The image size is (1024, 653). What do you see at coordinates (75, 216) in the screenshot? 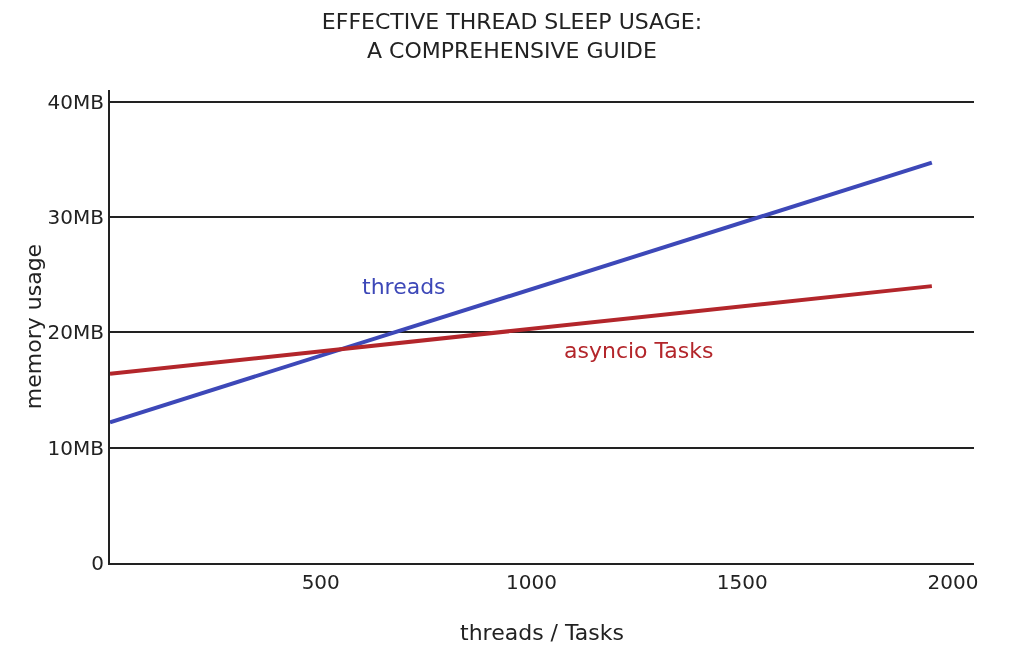
I see `y-tick-label: 30MB` at bounding box center [75, 216].